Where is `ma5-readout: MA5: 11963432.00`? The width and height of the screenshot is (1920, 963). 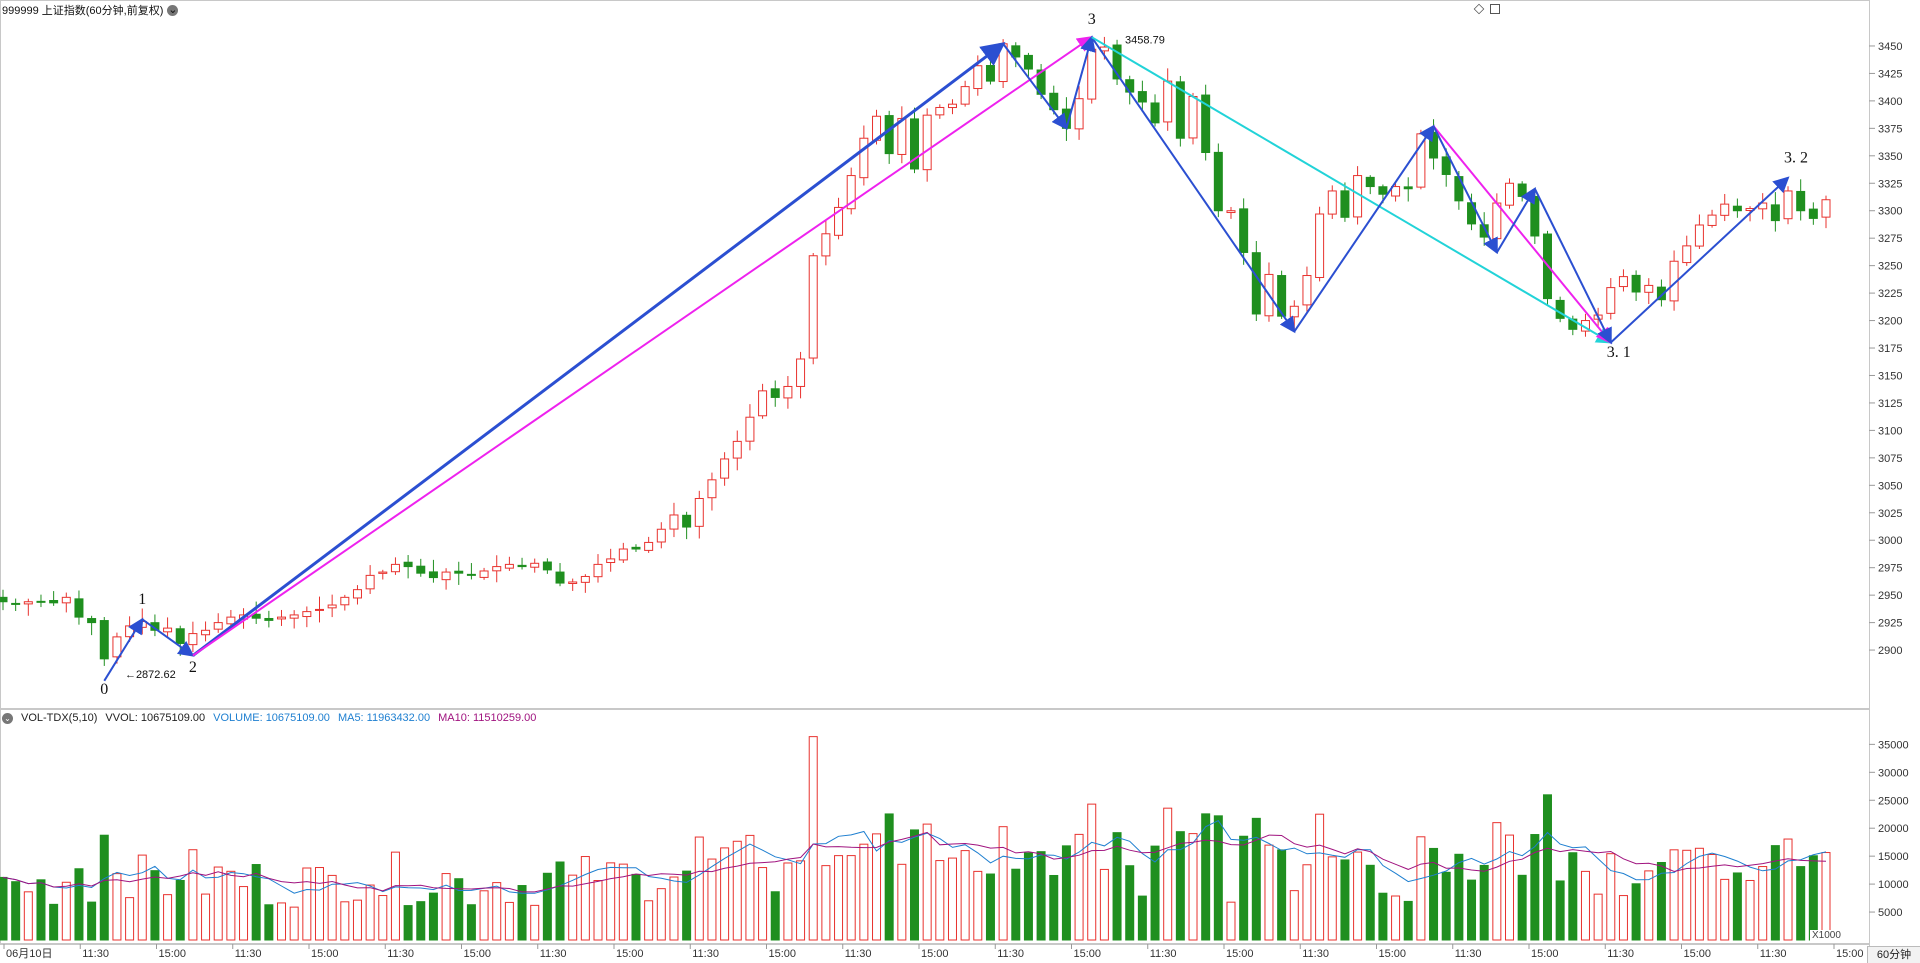 ma5-readout: MA5: 11963432.00 is located at coordinates (384, 718).